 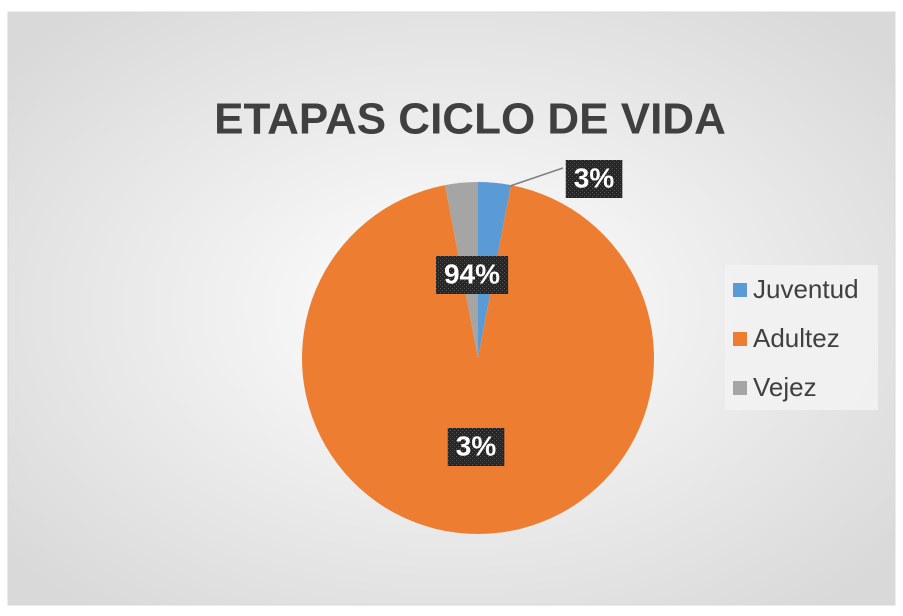 What do you see at coordinates (536, 177) in the screenshot?
I see `leader-line` at bounding box center [536, 177].